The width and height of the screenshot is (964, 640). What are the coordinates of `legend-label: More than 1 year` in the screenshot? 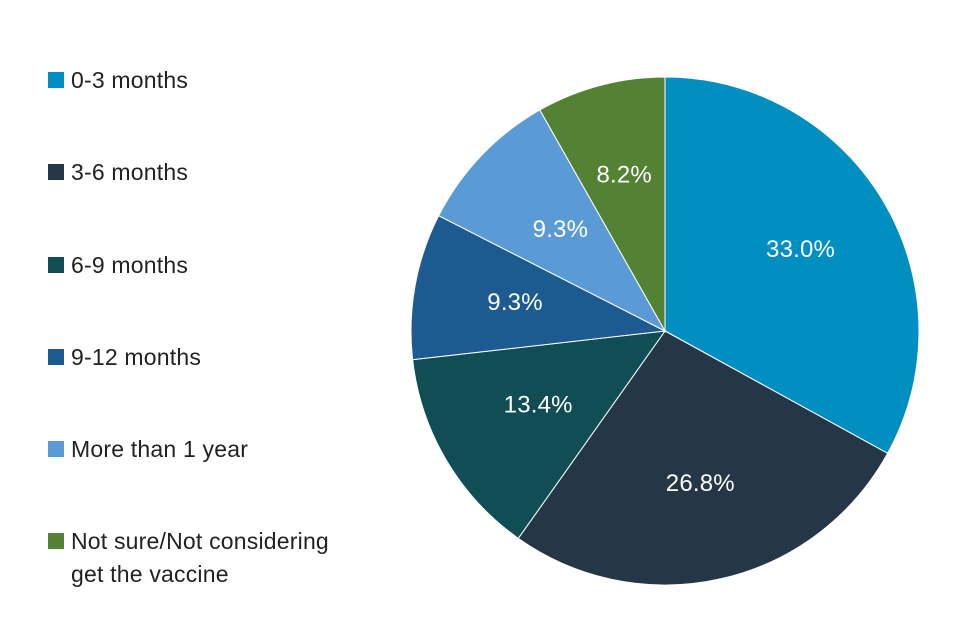 It's located at (160, 449).